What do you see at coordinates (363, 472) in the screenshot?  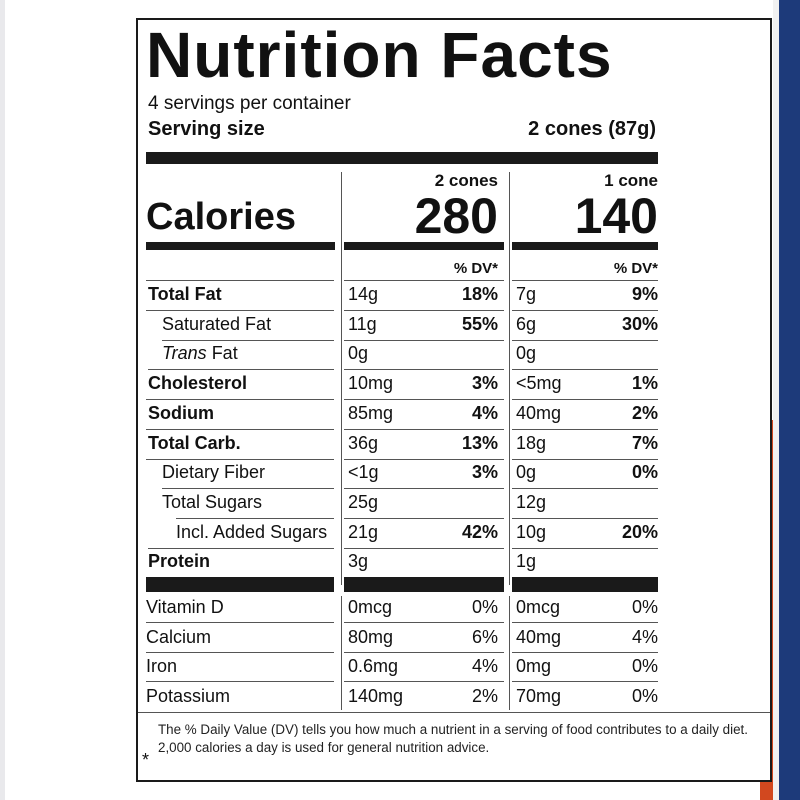 I see `amount-2-cones: <1g` at bounding box center [363, 472].